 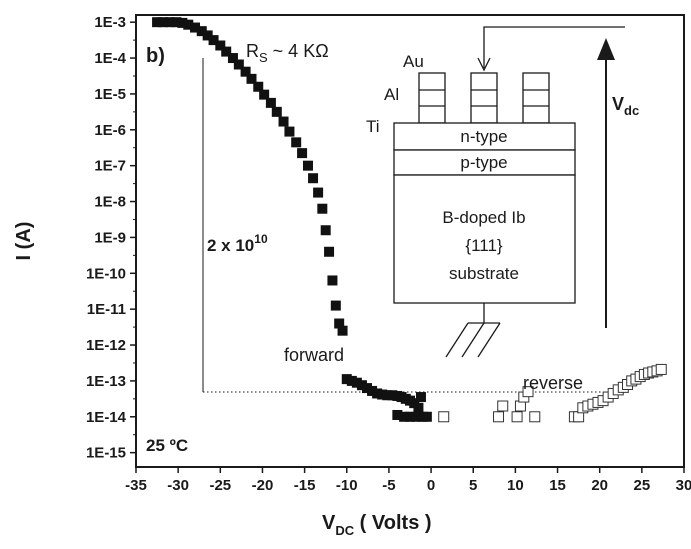 I want to click on ratio-label: 2 x 10¹⁰, so click(x=237, y=243).